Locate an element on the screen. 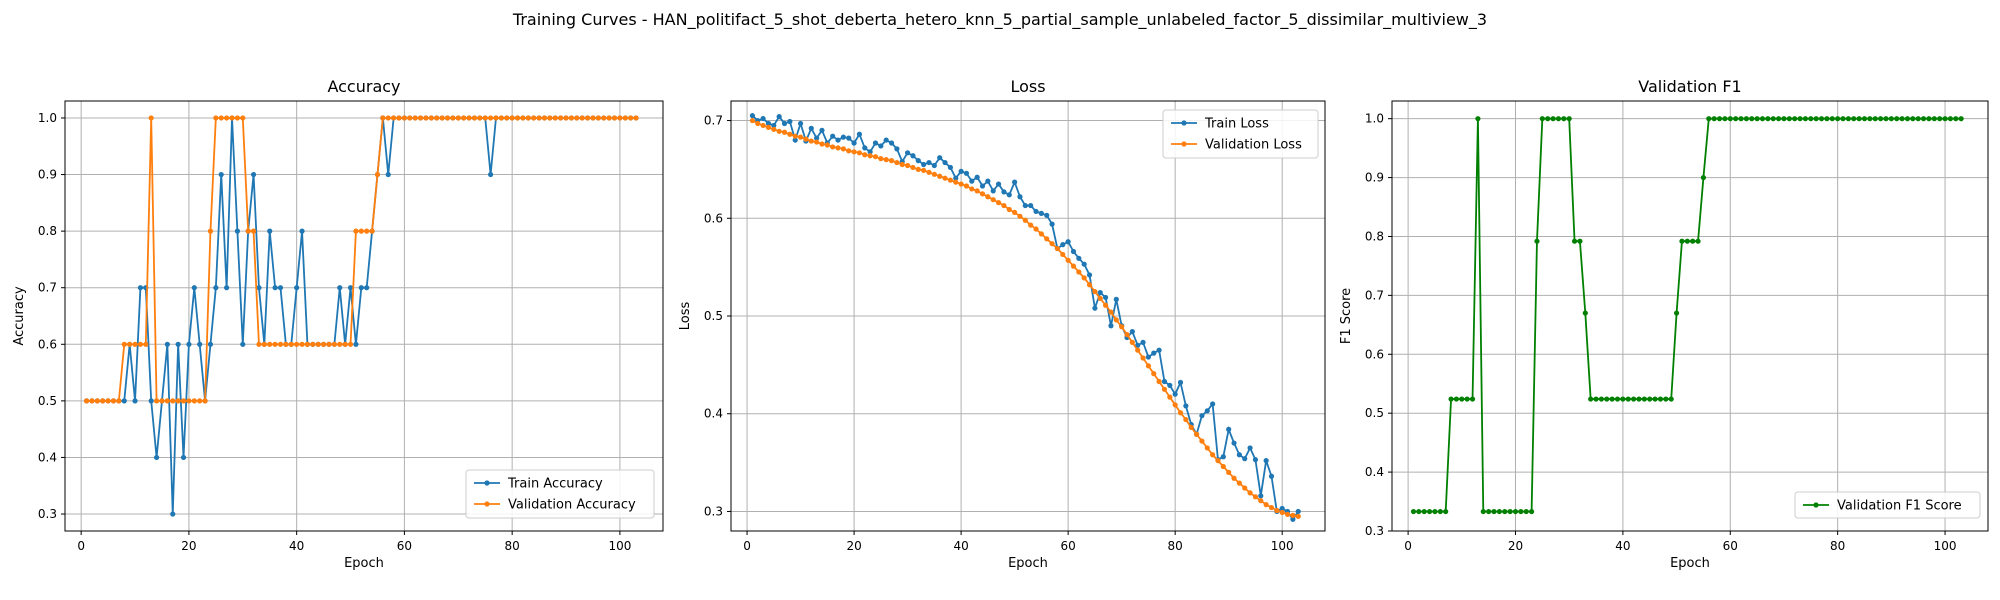  x-tick-label: 20 is located at coordinates (853, 546).